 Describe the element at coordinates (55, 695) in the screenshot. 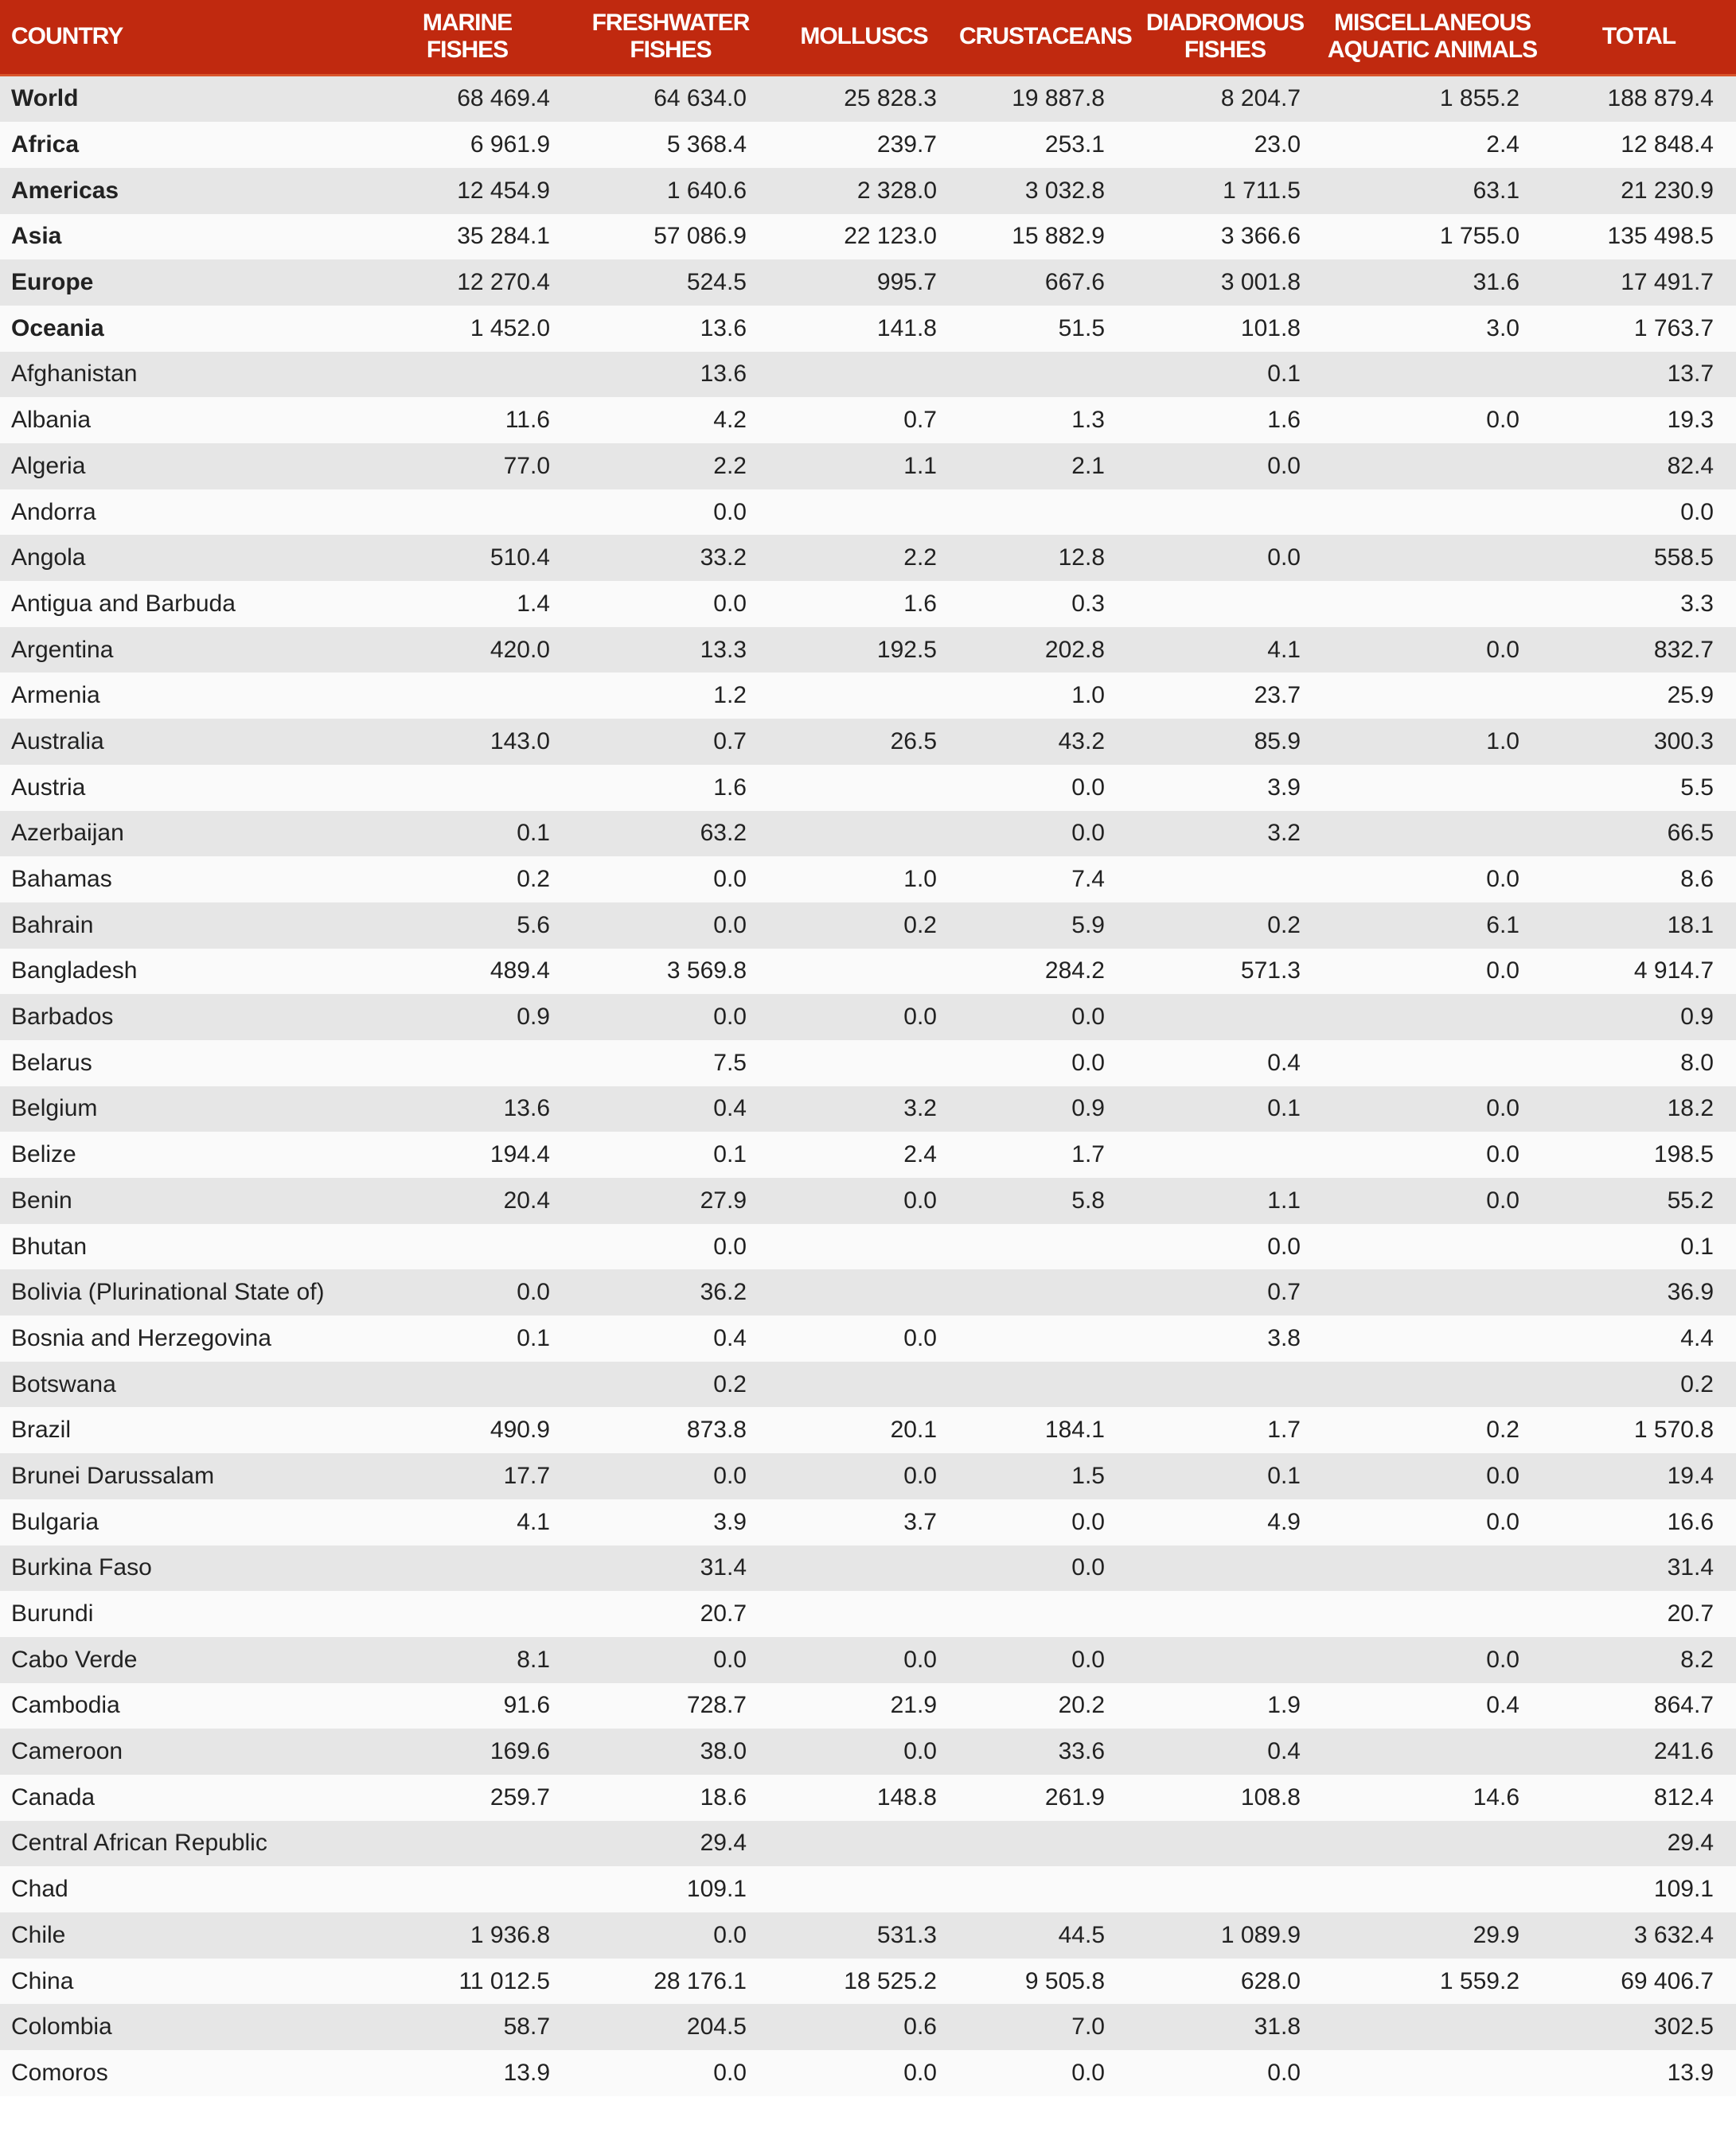

I see `country-cell: Armenia` at that location.